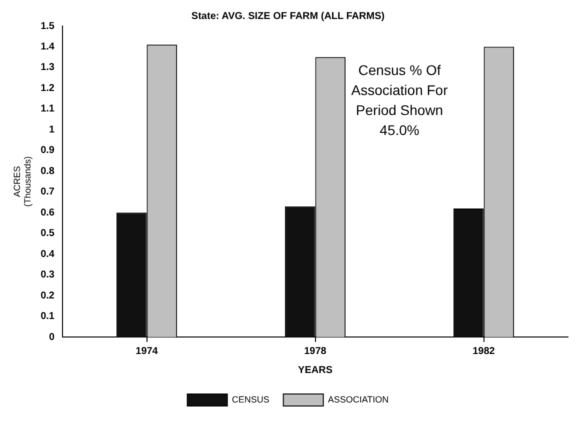 Image resolution: width=588 pixels, height=426 pixels. I want to click on y-tick-label: 1.1, so click(47, 109).